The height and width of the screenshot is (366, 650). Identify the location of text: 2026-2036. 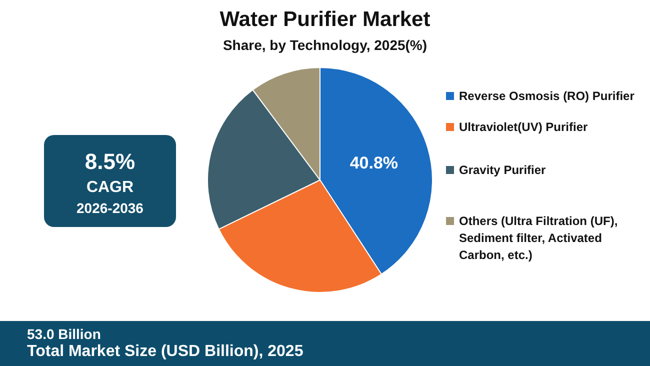
(110, 208).